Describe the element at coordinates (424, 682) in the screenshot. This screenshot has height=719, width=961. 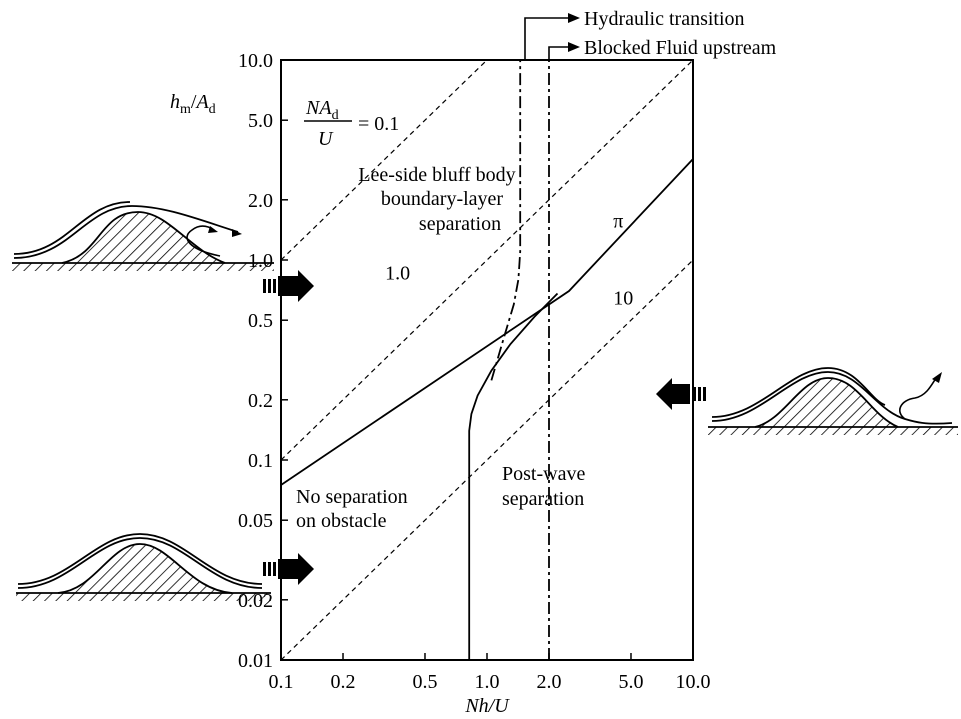
I see `x-tick-label: 0.5` at that location.